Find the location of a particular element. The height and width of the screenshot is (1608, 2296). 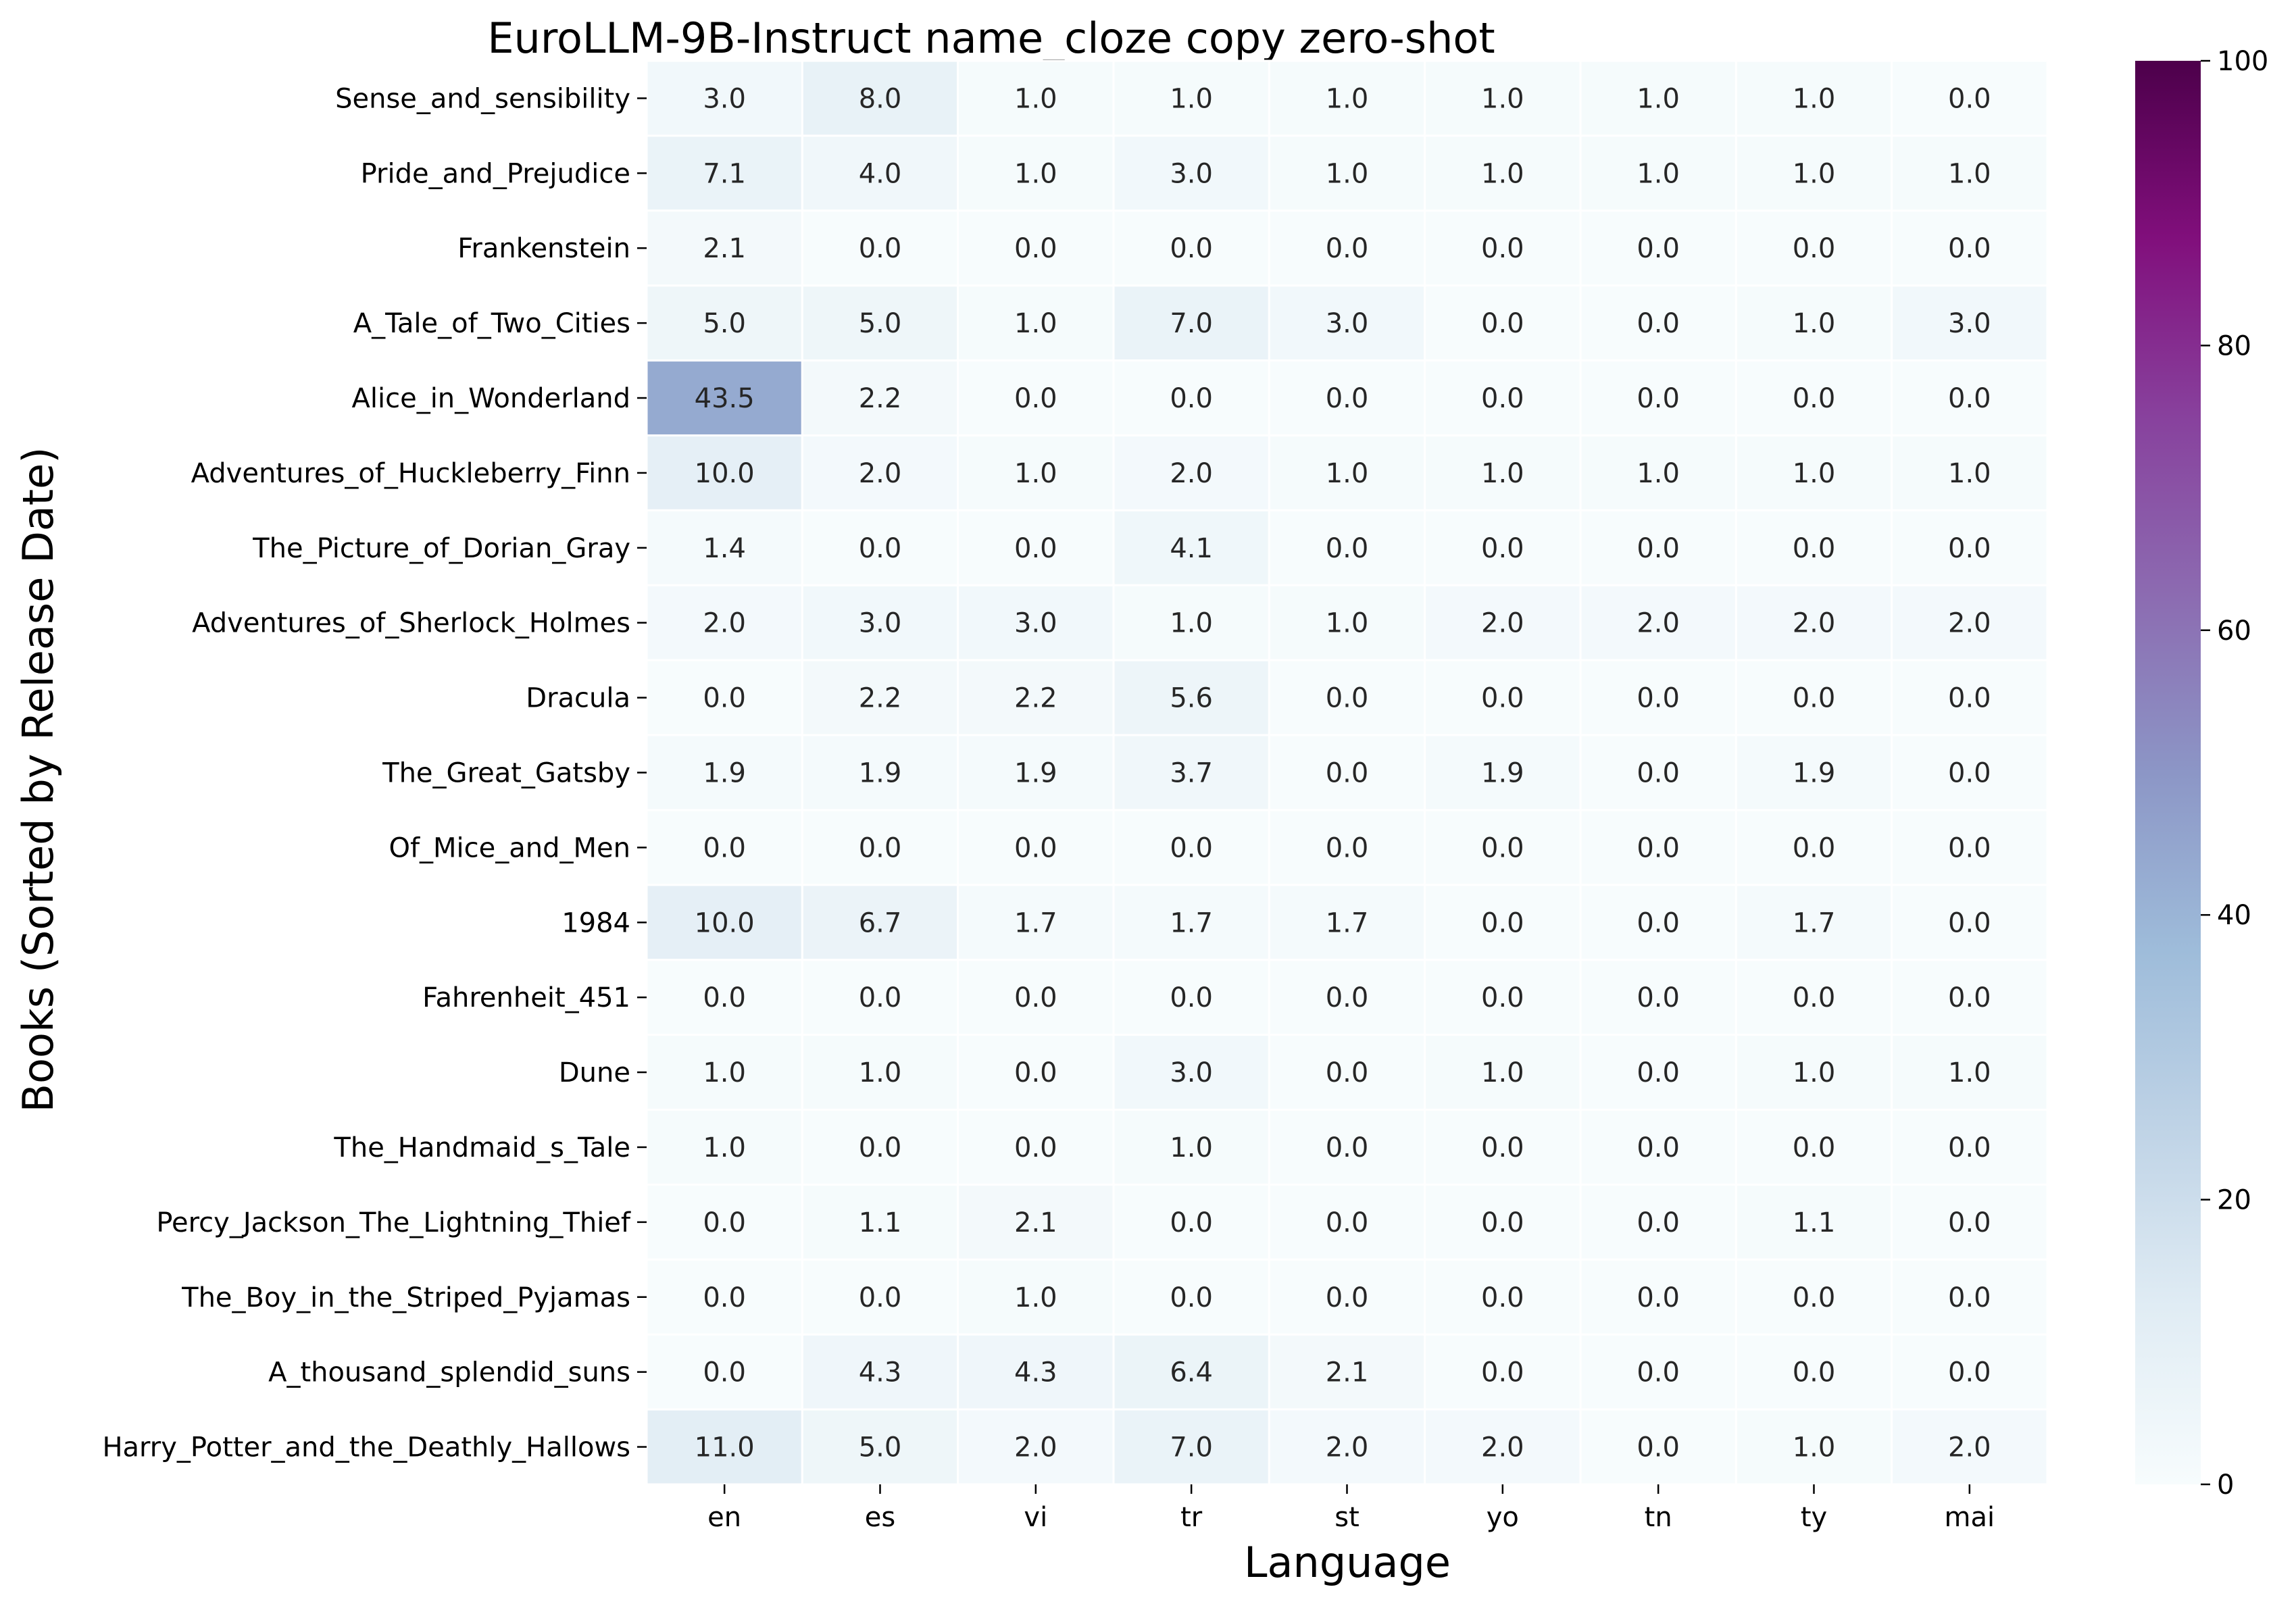

x-tick-label: es is located at coordinates (880, 1517).